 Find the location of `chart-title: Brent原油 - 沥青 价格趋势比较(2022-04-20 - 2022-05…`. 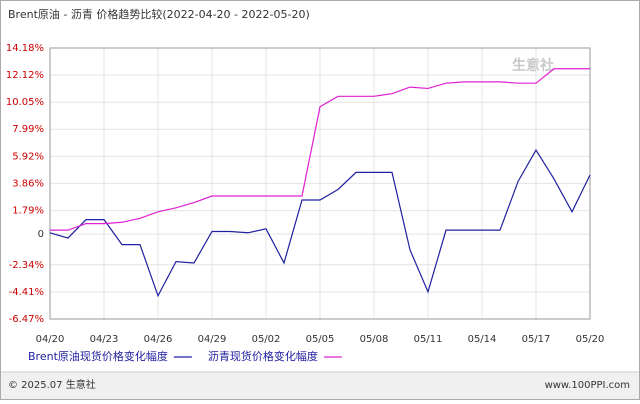

chart-title: Brent原油 - 沥青 价格趋势比较(2022-04-20 - 2022-05… is located at coordinates (159, 14).